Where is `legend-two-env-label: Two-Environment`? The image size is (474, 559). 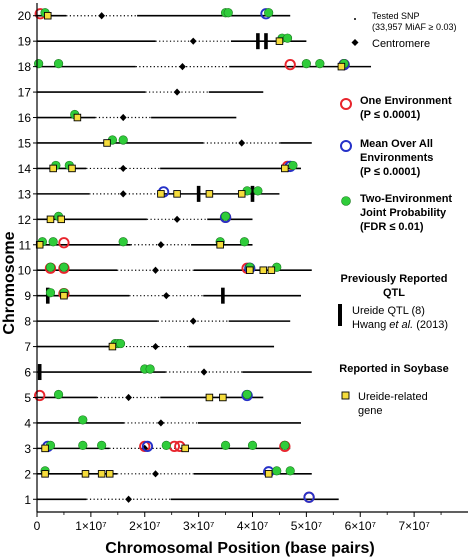
legend-two-env-label: Two-Environment is located at coordinates (406, 199).